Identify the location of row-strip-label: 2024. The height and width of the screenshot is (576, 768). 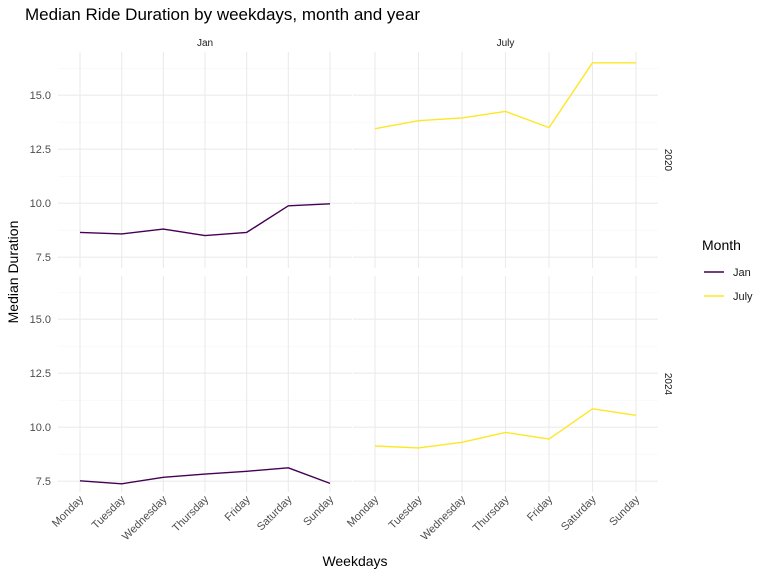
(667, 384).